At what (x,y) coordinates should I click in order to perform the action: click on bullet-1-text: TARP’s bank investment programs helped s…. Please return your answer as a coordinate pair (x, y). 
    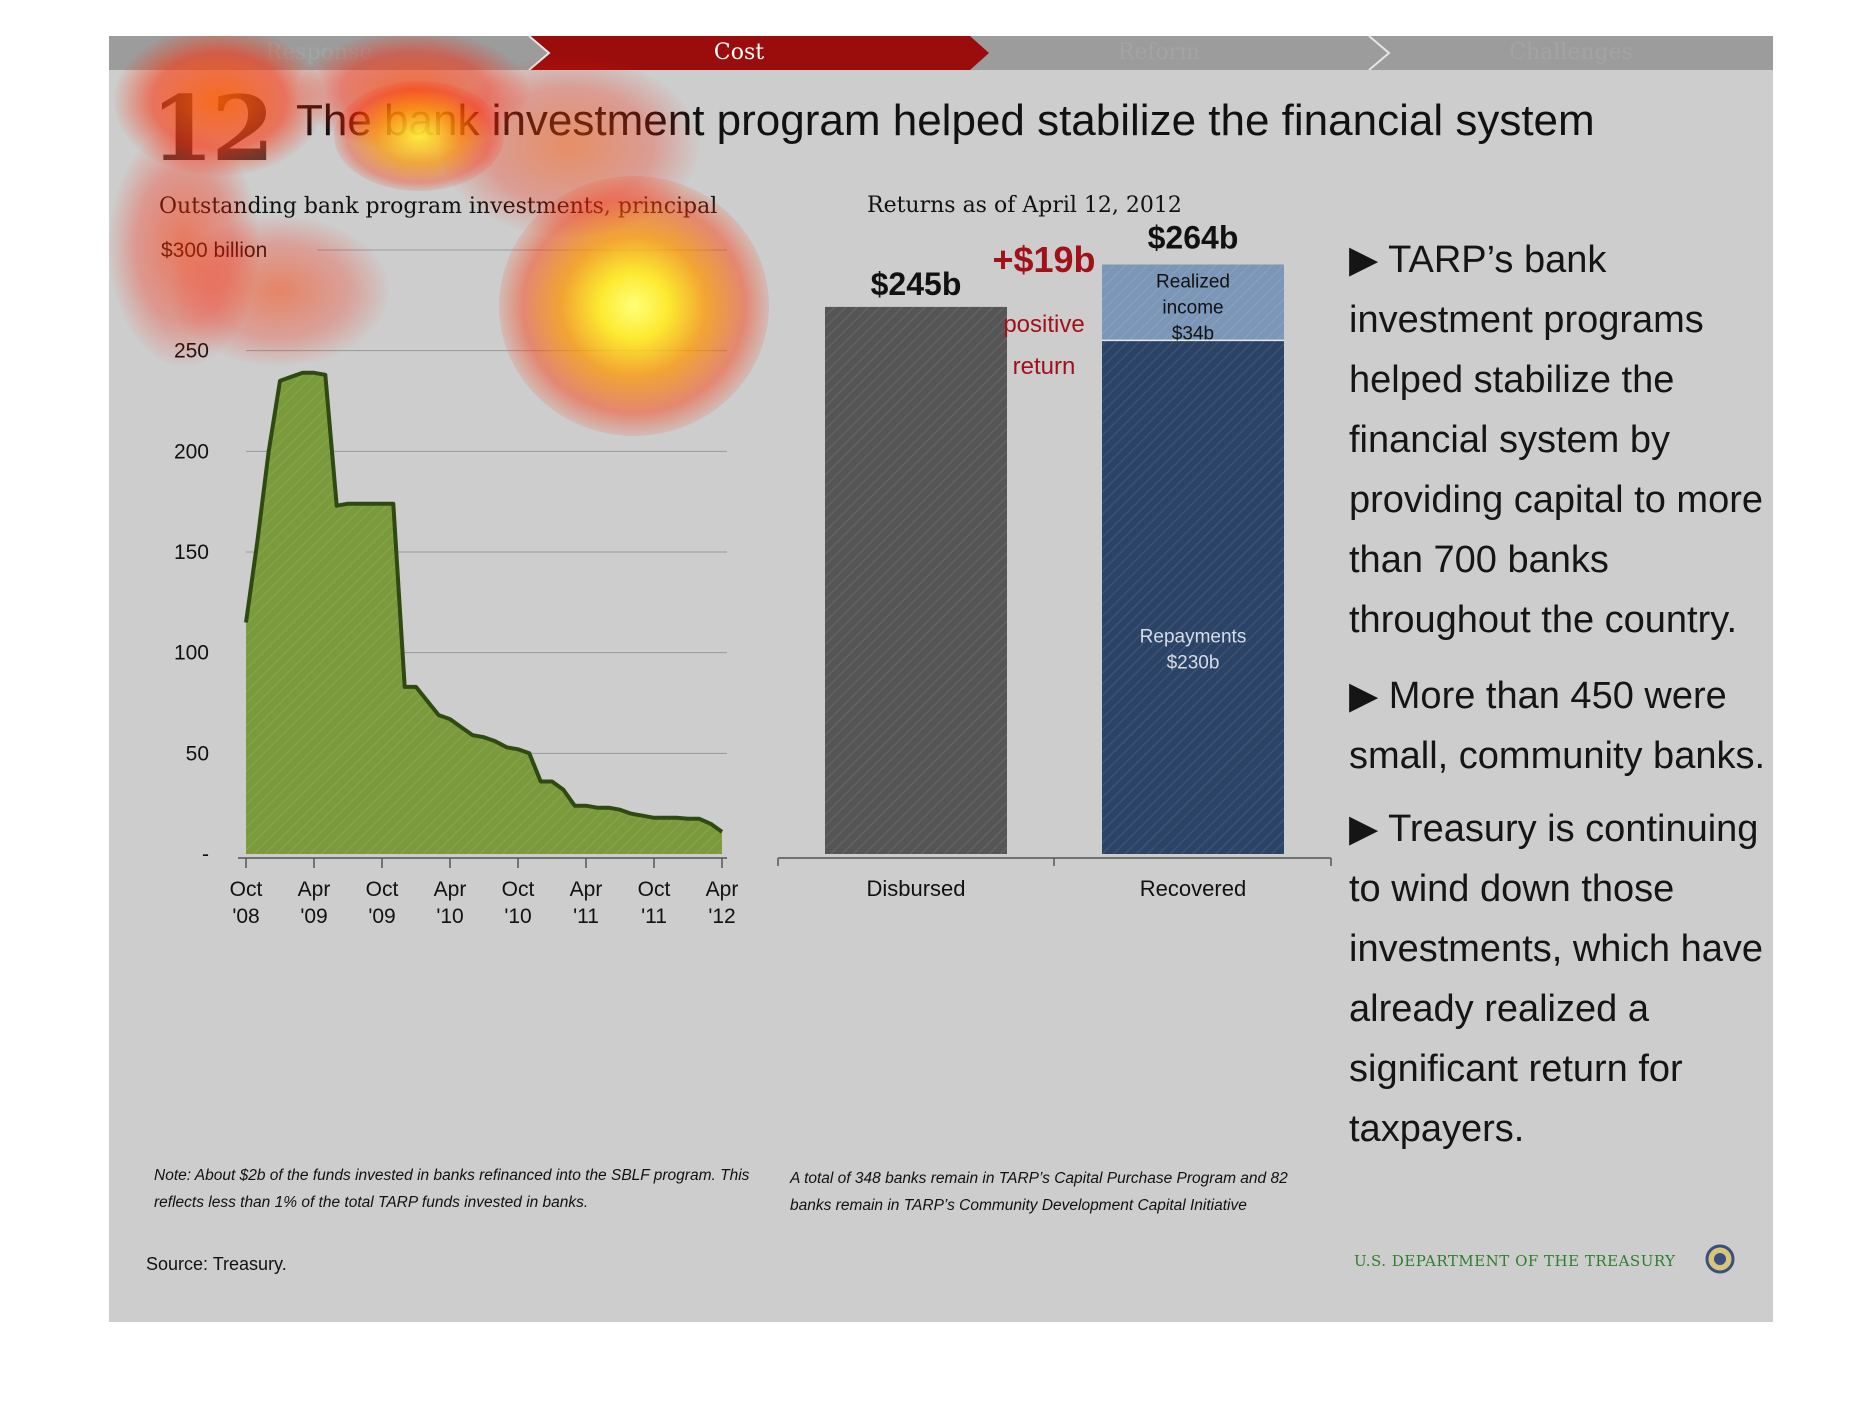
    Looking at the image, I should click on (1556, 440).